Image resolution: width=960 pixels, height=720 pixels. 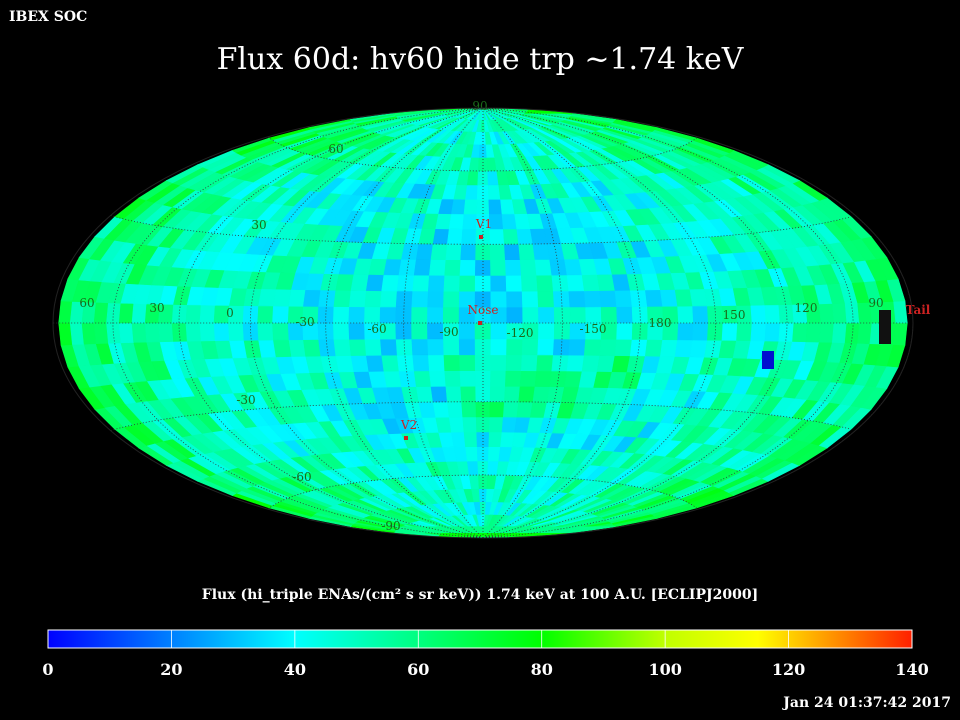 I want to click on colorbar-tick-label: 60, so click(x=418, y=669).